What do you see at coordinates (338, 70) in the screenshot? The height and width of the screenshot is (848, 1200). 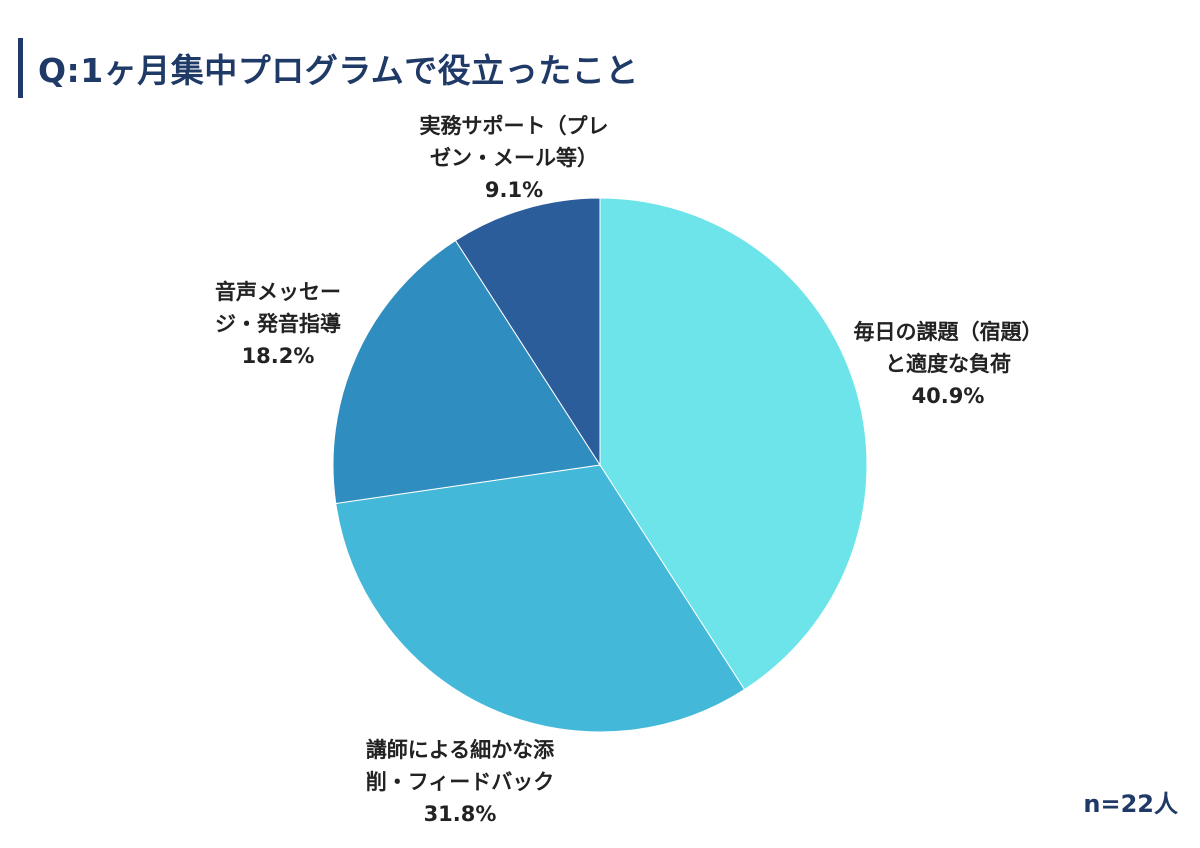 I see `chart-title: Q:1ヶ月集中プログラムで役立ったこと` at bounding box center [338, 70].